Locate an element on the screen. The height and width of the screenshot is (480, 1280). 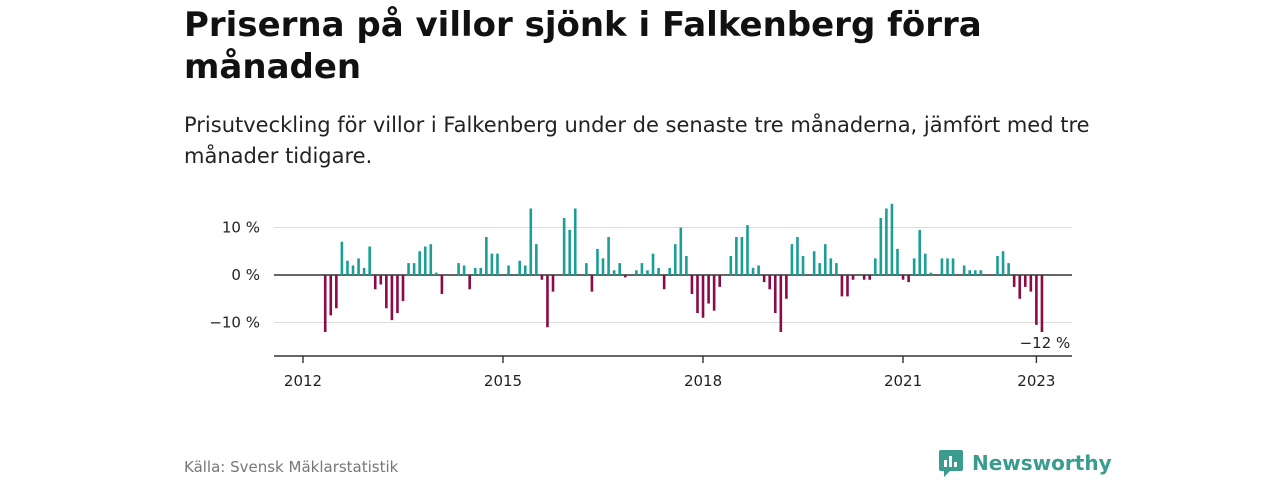
y-tick-label: −10 % is located at coordinates (234, 323).